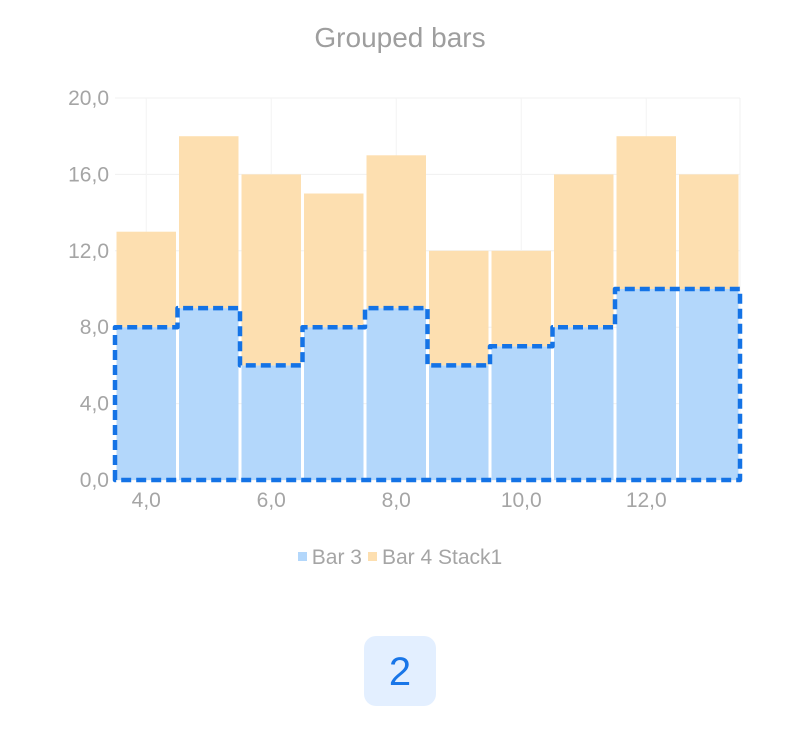 The height and width of the screenshot is (735, 800). What do you see at coordinates (400, 37) in the screenshot?
I see `chart-title: Grouped bars` at bounding box center [400, 37].